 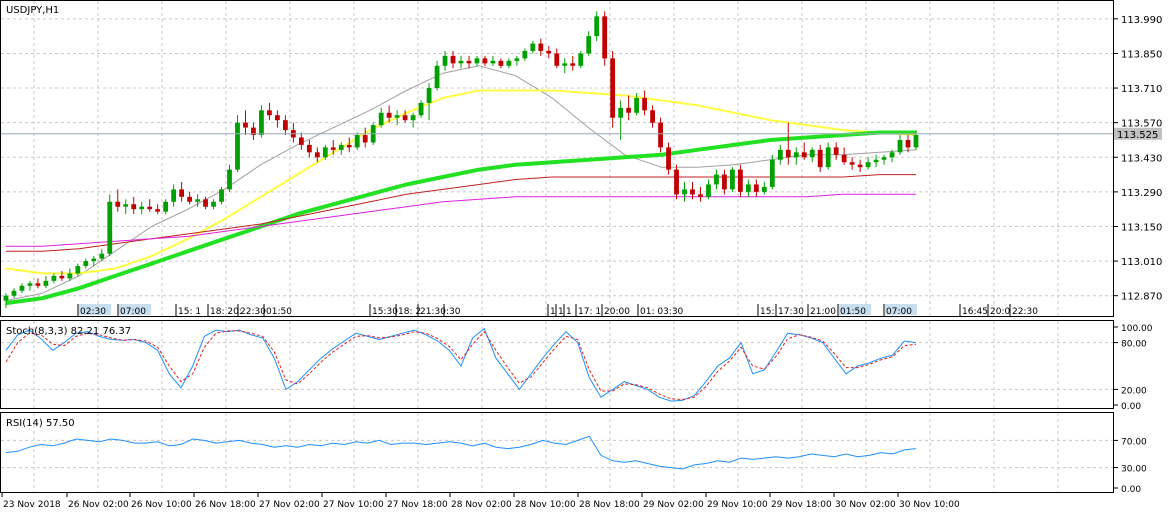 I want to click on x-tick-label: 28 Nov 18:00, so click(x=609, y=505).